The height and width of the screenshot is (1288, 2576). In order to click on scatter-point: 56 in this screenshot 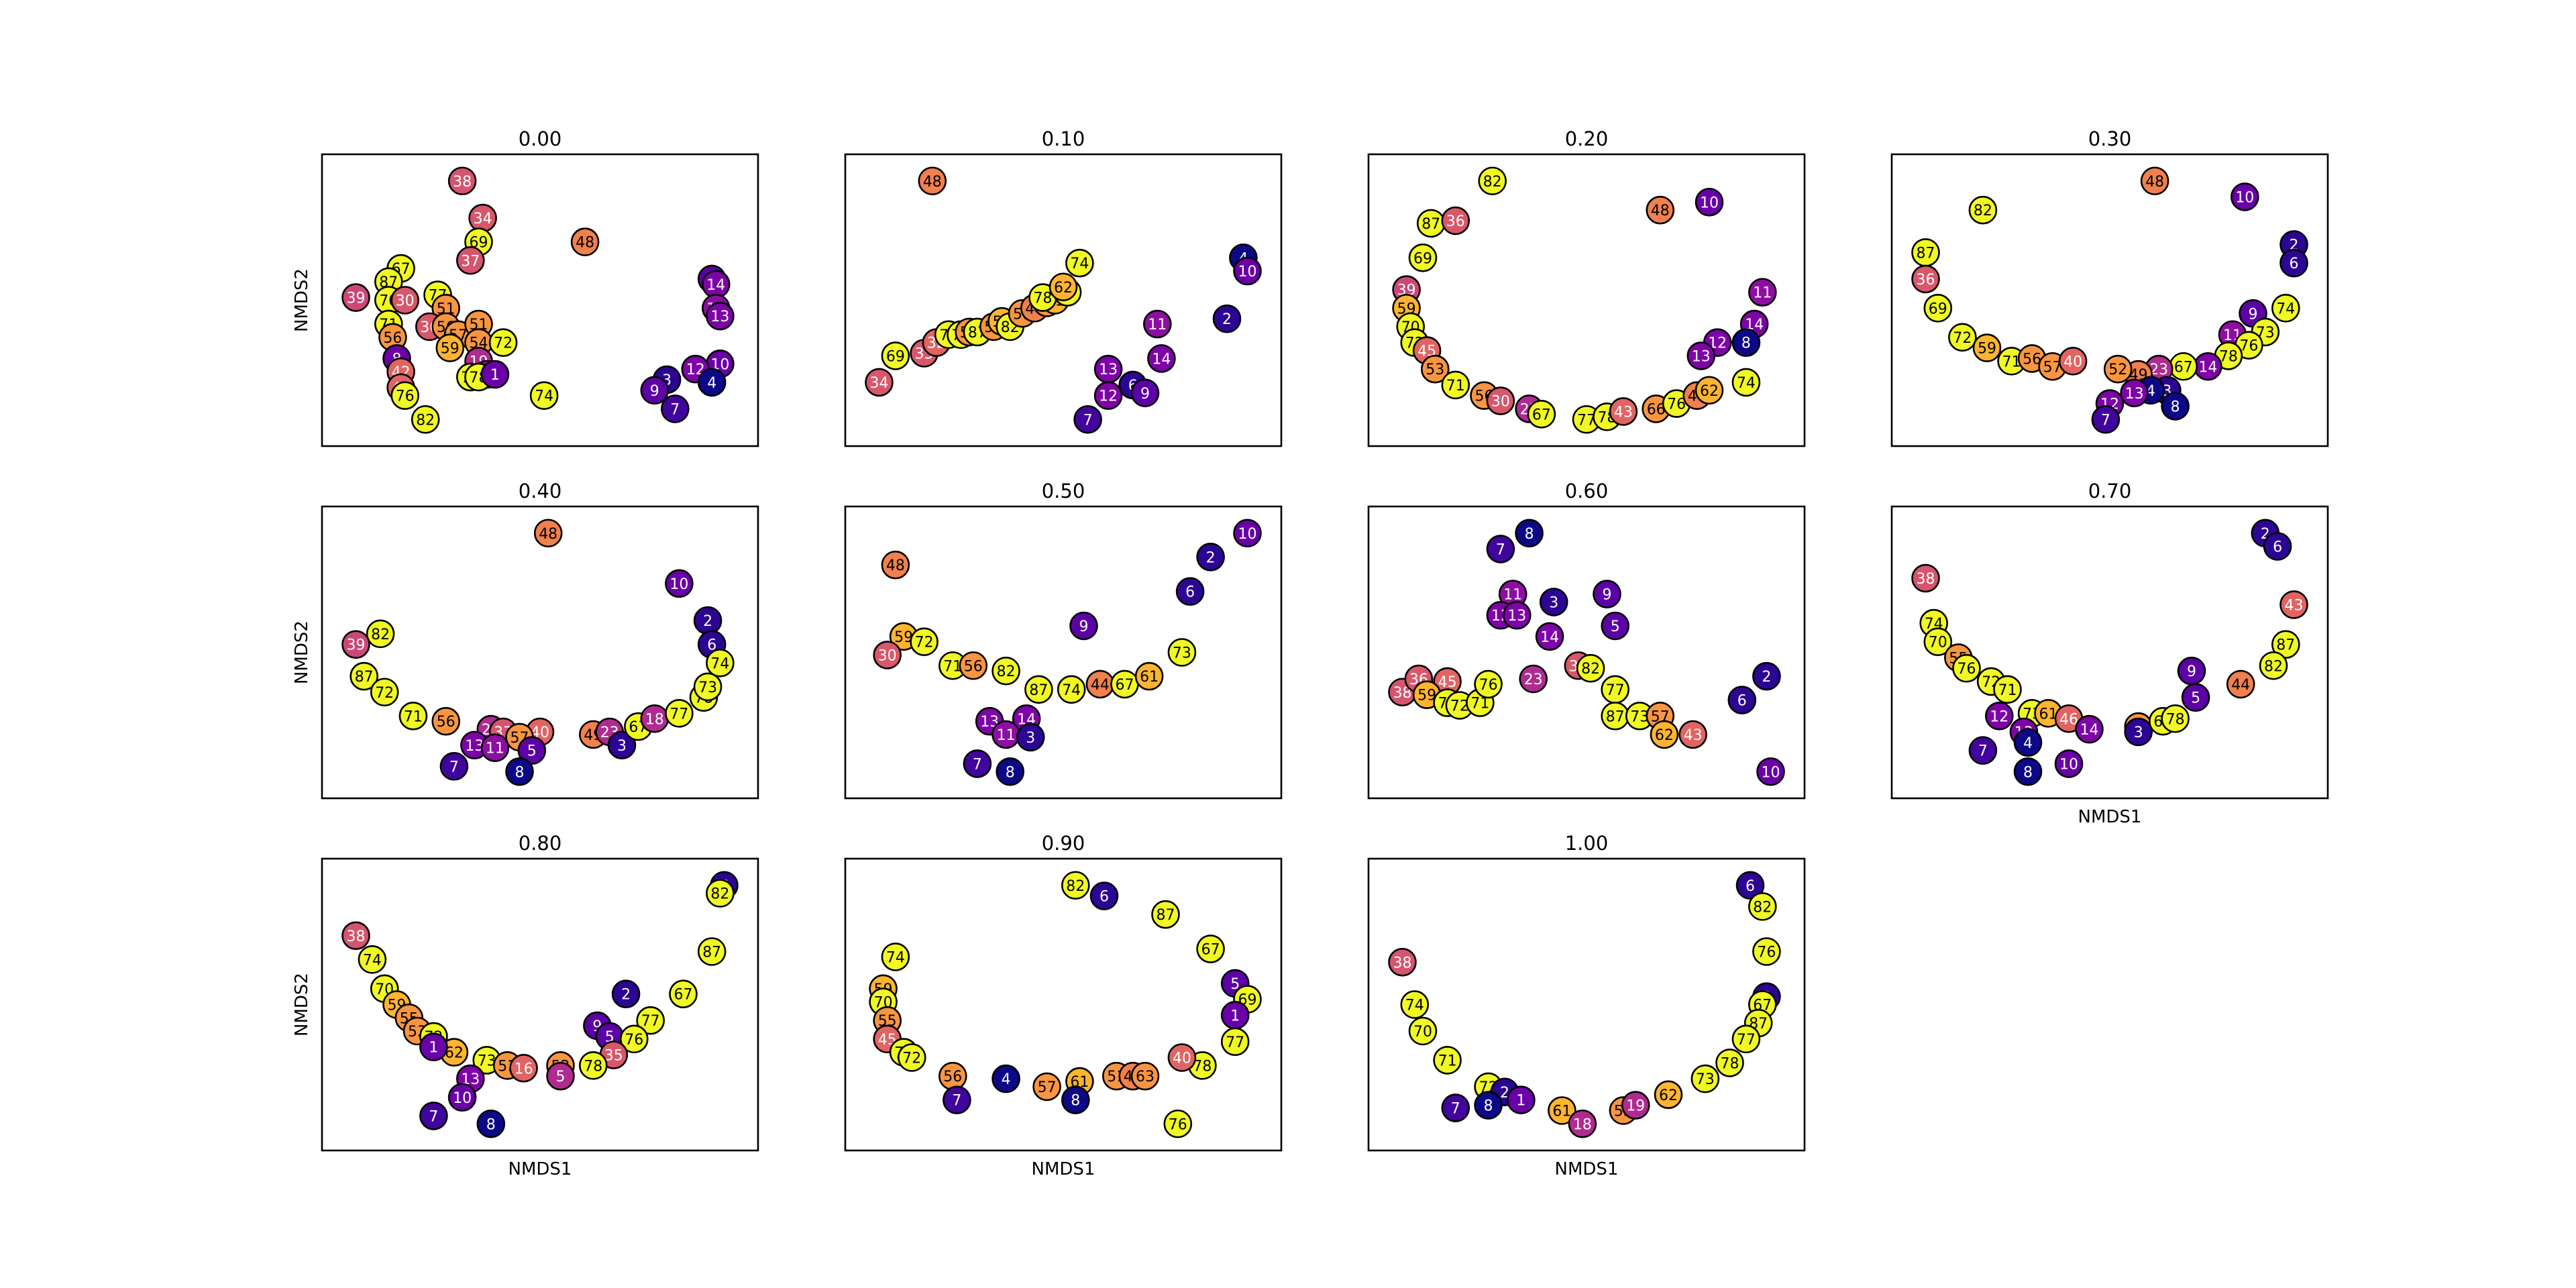, I will do `click(973, 665)`.